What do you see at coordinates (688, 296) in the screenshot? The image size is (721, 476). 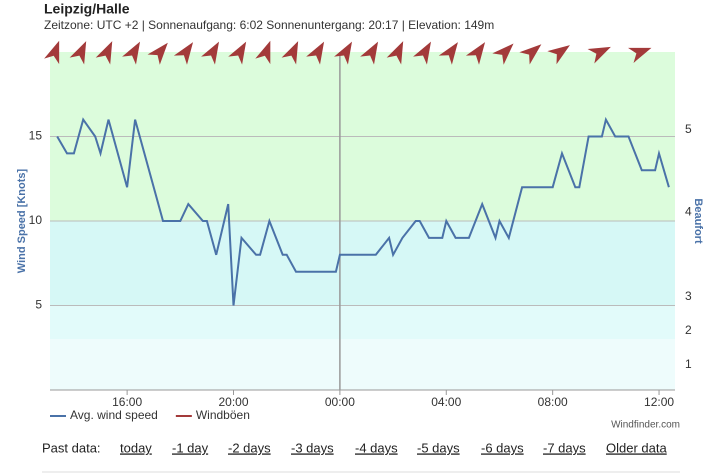 I see `y2-tick-label: 3` at bounding box center [688, 296].